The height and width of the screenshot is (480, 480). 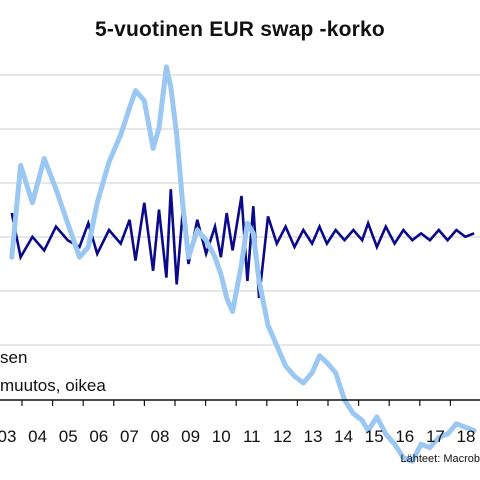 What do you see at coordinates (313, 436) in the screenshot?
I see `x-tick-label: 13` at bounding box center [313, 436].